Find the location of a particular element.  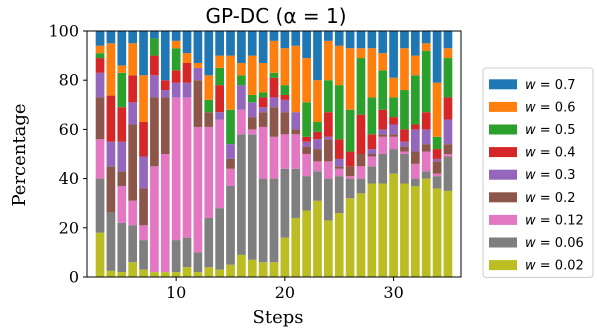

y-tick-label: 40 is located at coordinates (69, 178).